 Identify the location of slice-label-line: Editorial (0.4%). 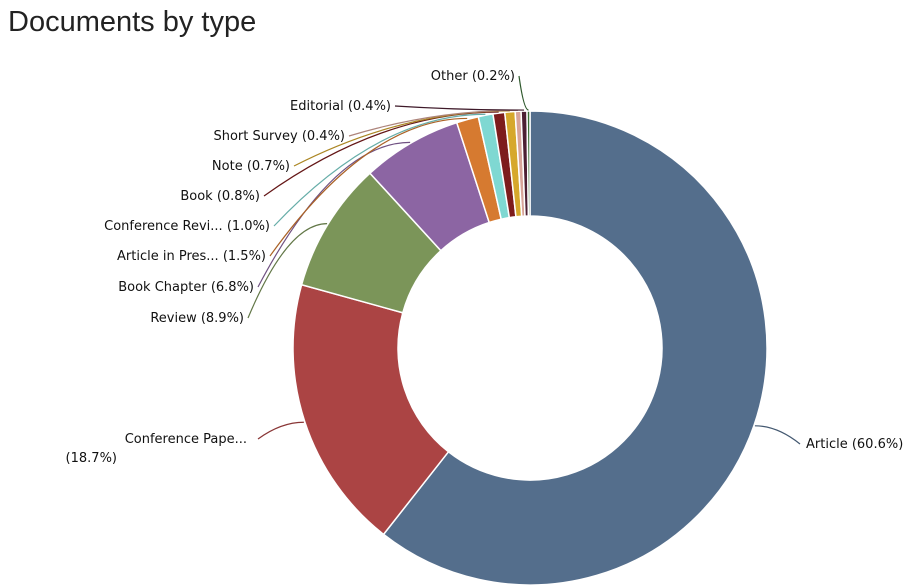
(340, 106).